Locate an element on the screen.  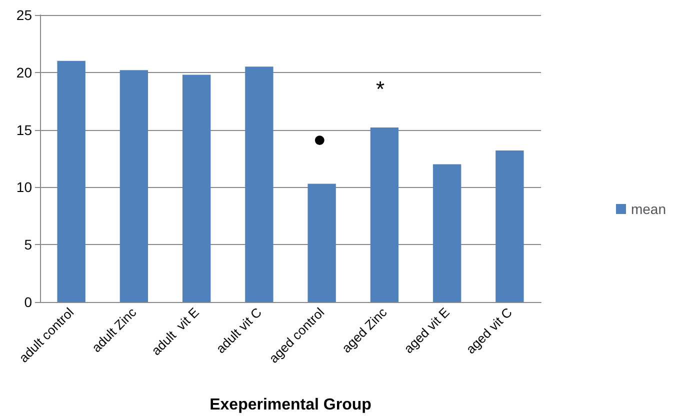
y-tick-label: 10 is located at coordinates (24, 187).